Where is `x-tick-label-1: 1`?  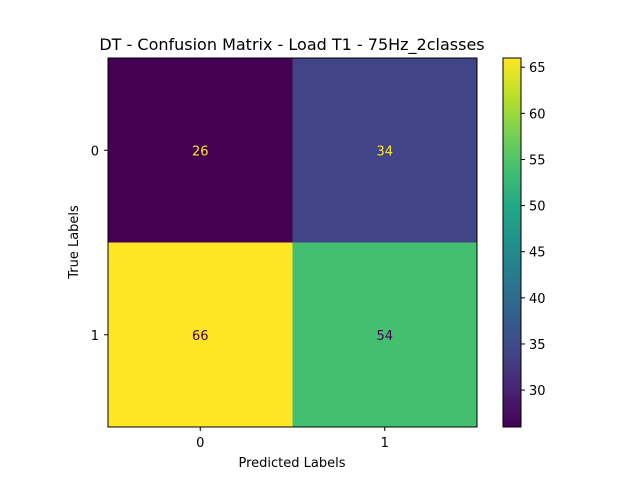 x-tick-label-1: 1 is located at coordinates (385, 443).